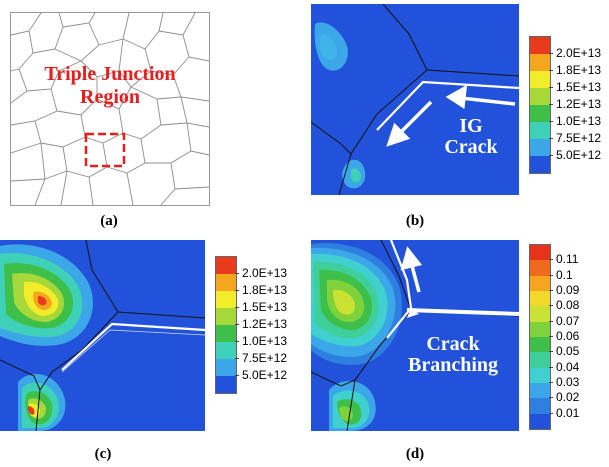  I want to click on colorbar-c-swatches, so click(226, 325).